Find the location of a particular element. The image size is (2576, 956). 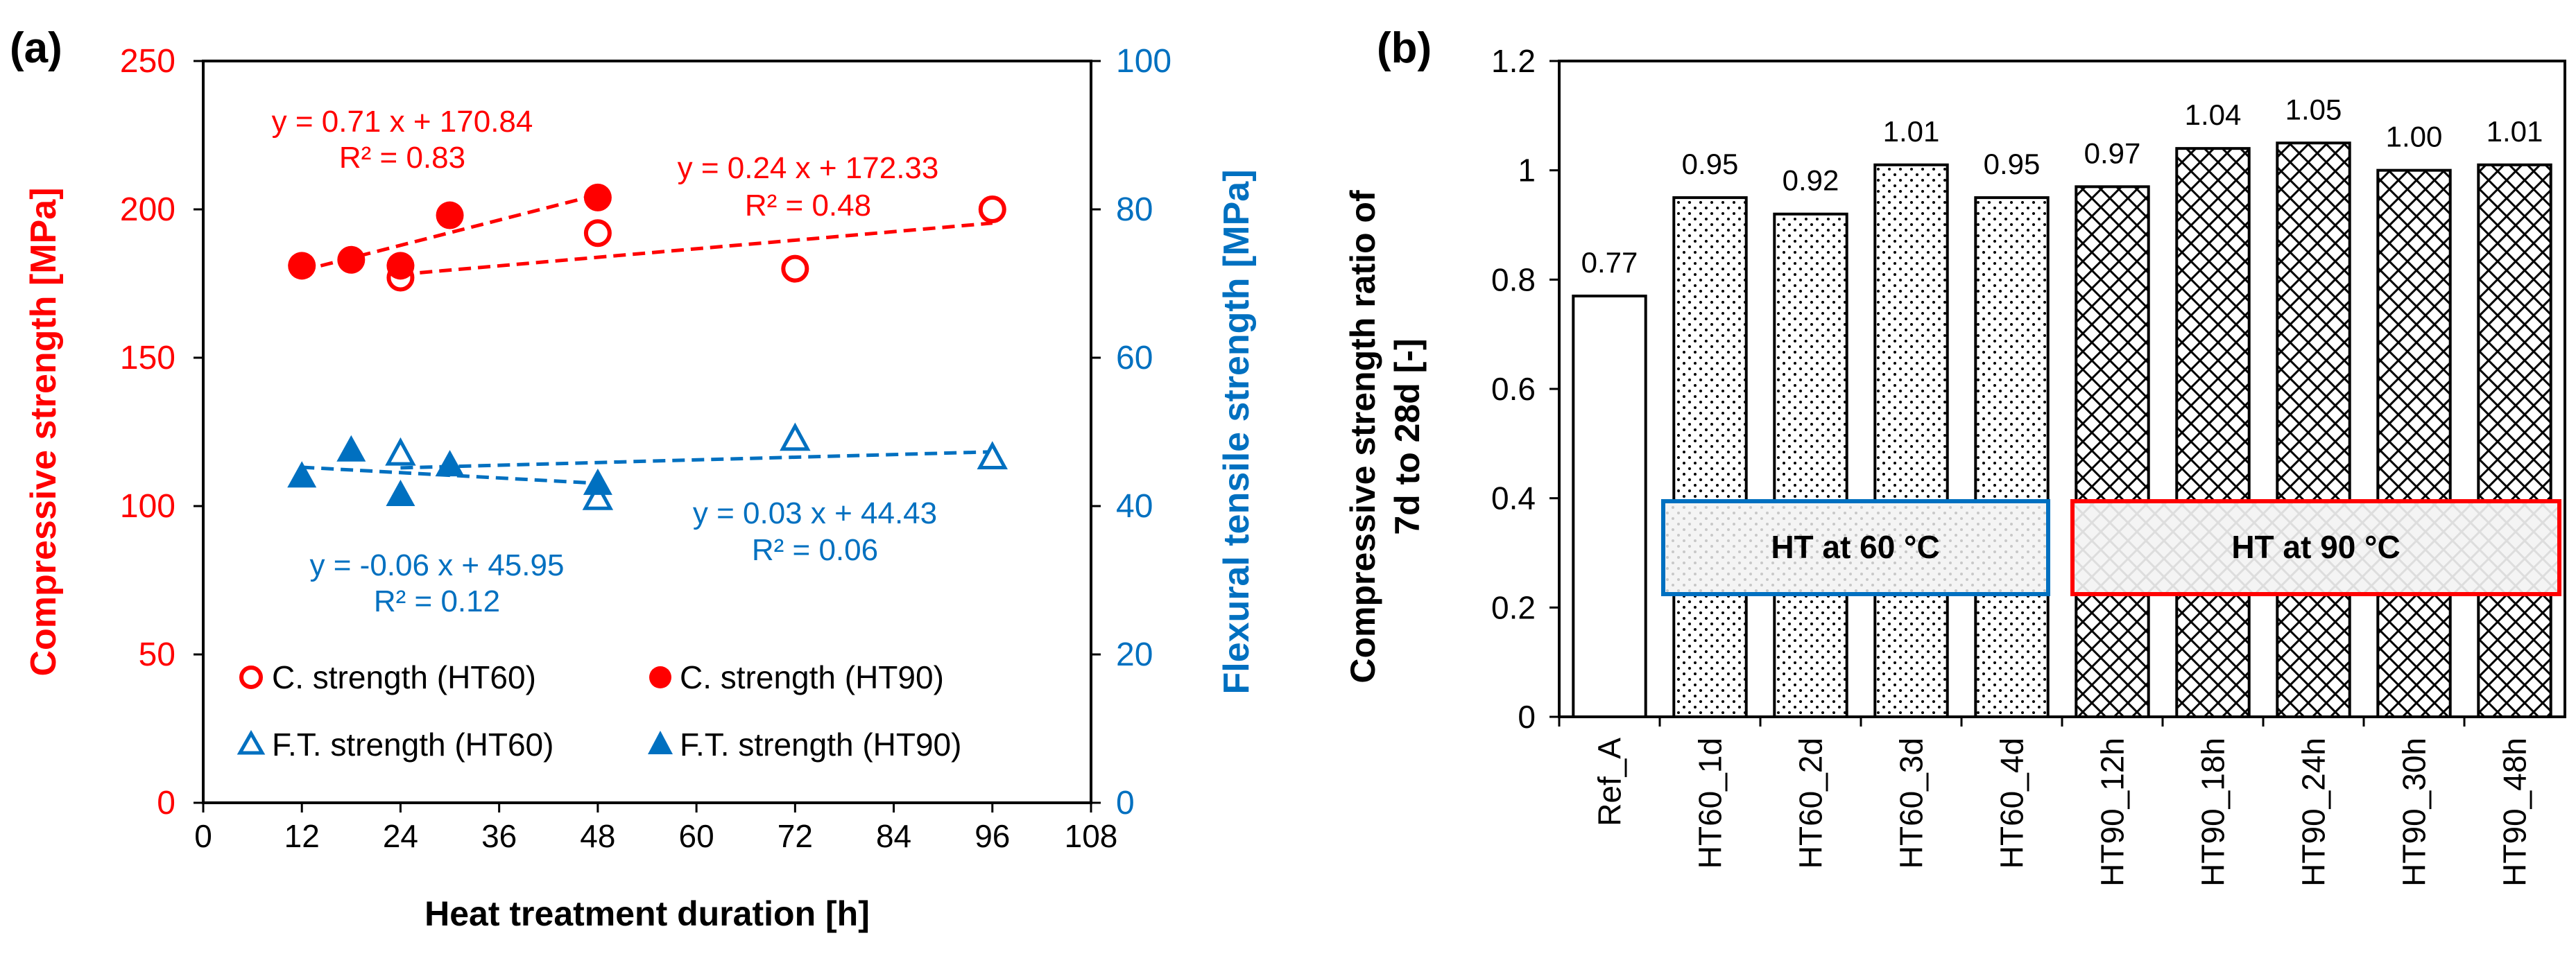

bar-ht90-18h is located at coordinates (2213, 432).